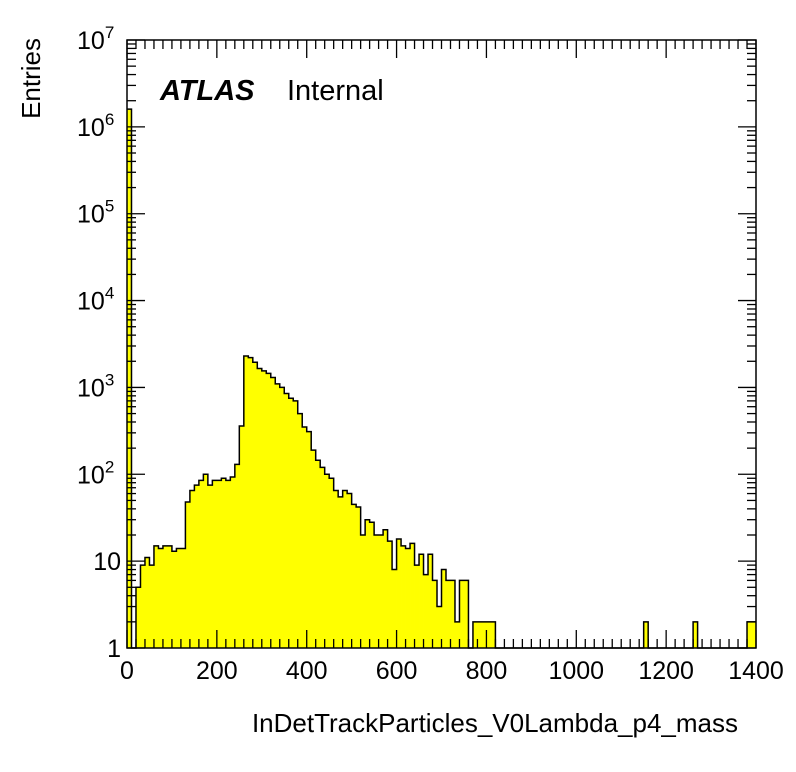 The height and width of the screenshot is (772, 796). Describe the element at coordinates (495, 723) in the screenshot. I see `x-axis-title: InDetTrackParticles_V0Lambda_p4_mass` at that location.